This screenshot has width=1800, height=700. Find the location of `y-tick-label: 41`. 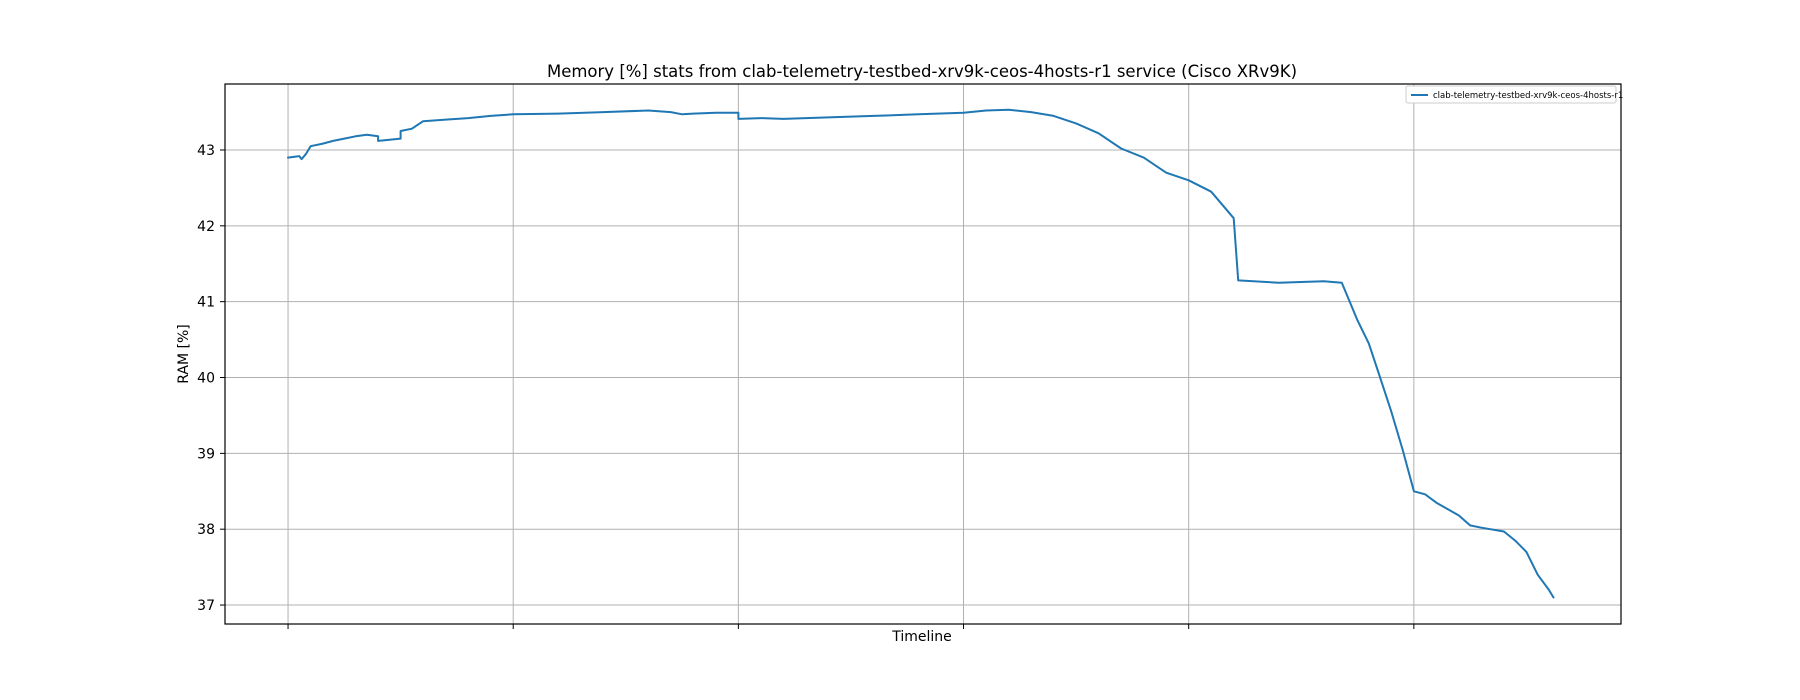

y-tick-label: 41 is located at coordinates (206, 303).